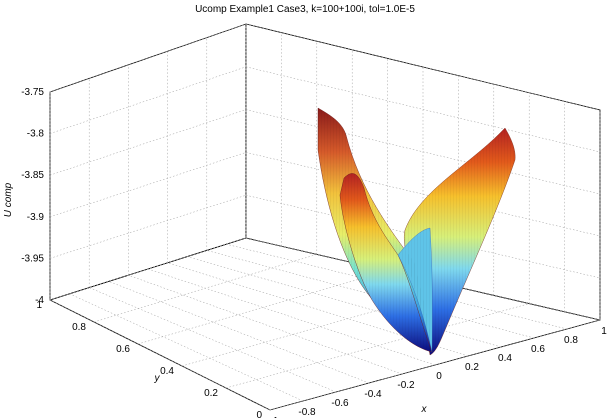 This screenshot has width=610, height=418. Describe the element at coordinates (307, 412) in the screenshot. I see `x-tick-label: -0.8` at that location.